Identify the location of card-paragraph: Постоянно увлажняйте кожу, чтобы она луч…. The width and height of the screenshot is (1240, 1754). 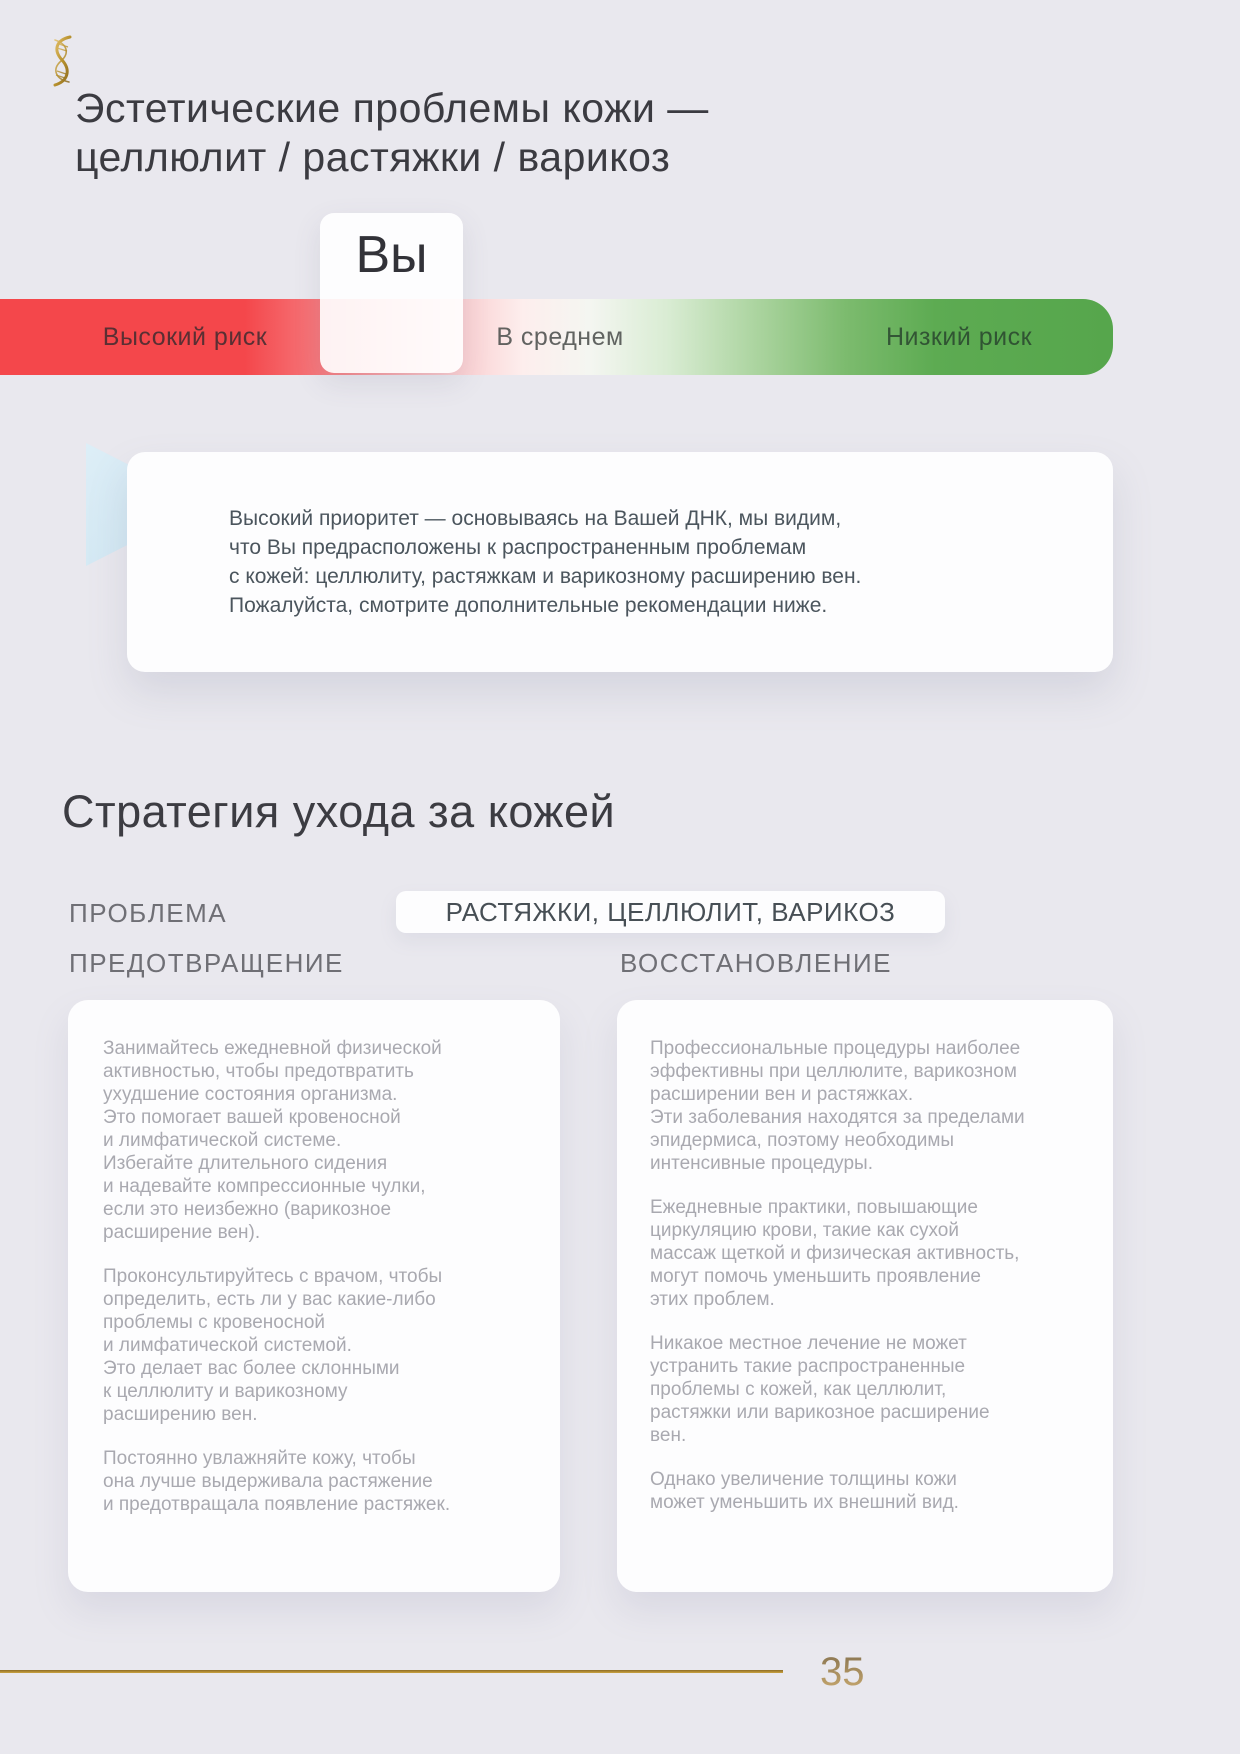
(277, 1481).